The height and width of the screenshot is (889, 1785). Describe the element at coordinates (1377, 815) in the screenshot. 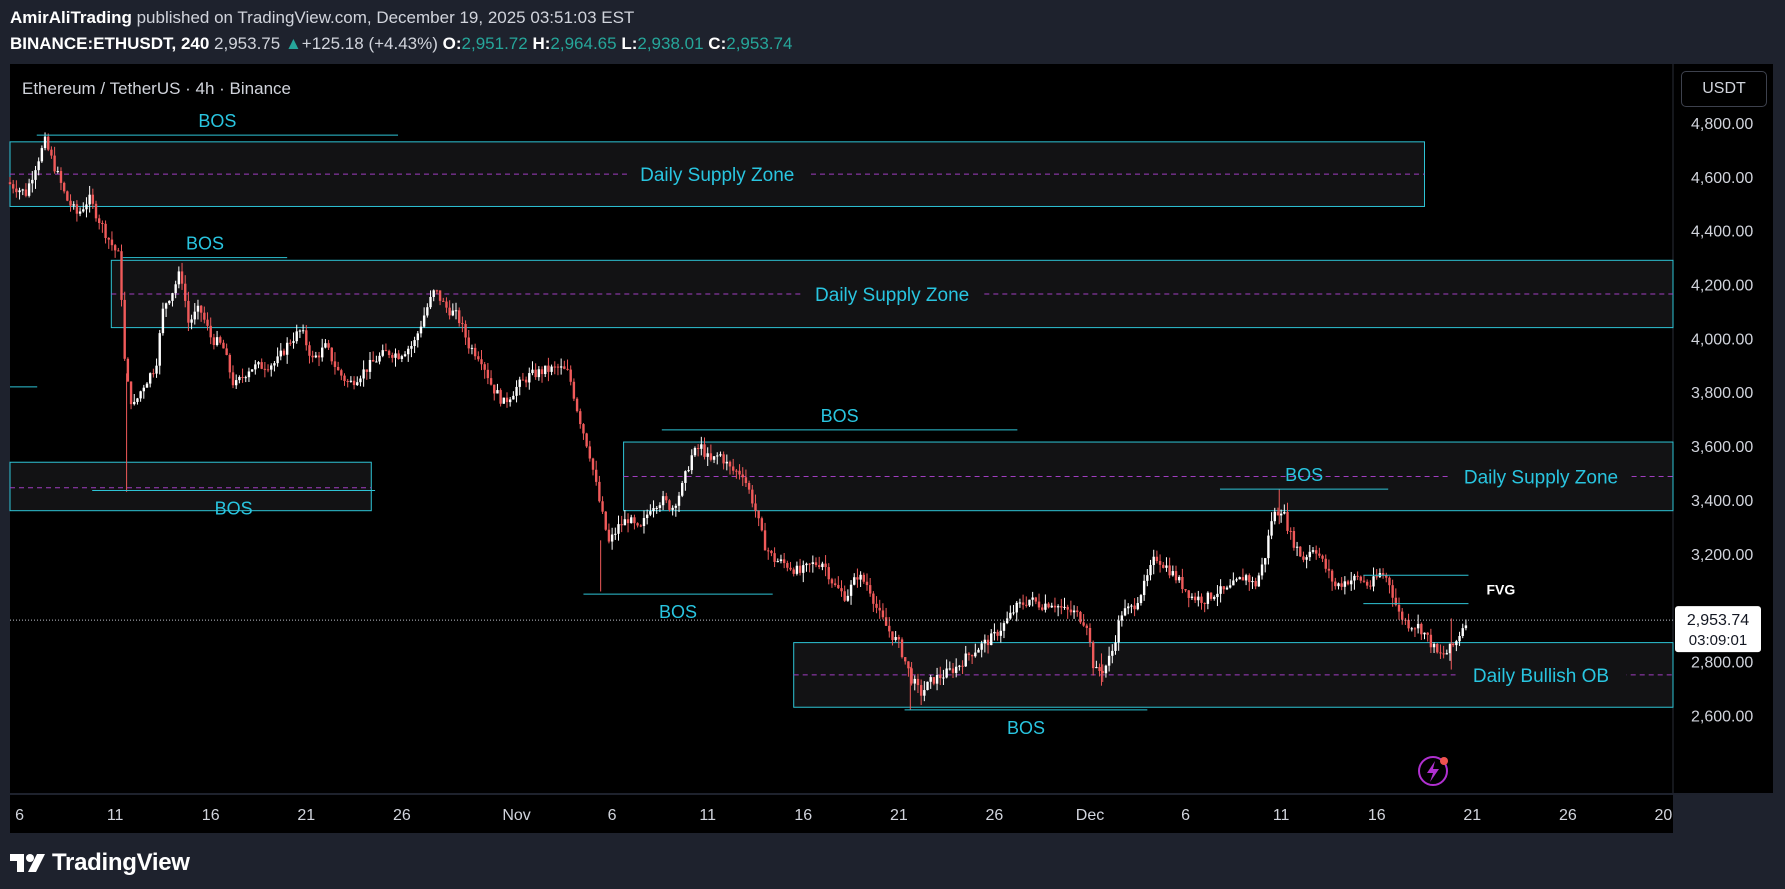

I see `time-tick-label: 16` at that location.